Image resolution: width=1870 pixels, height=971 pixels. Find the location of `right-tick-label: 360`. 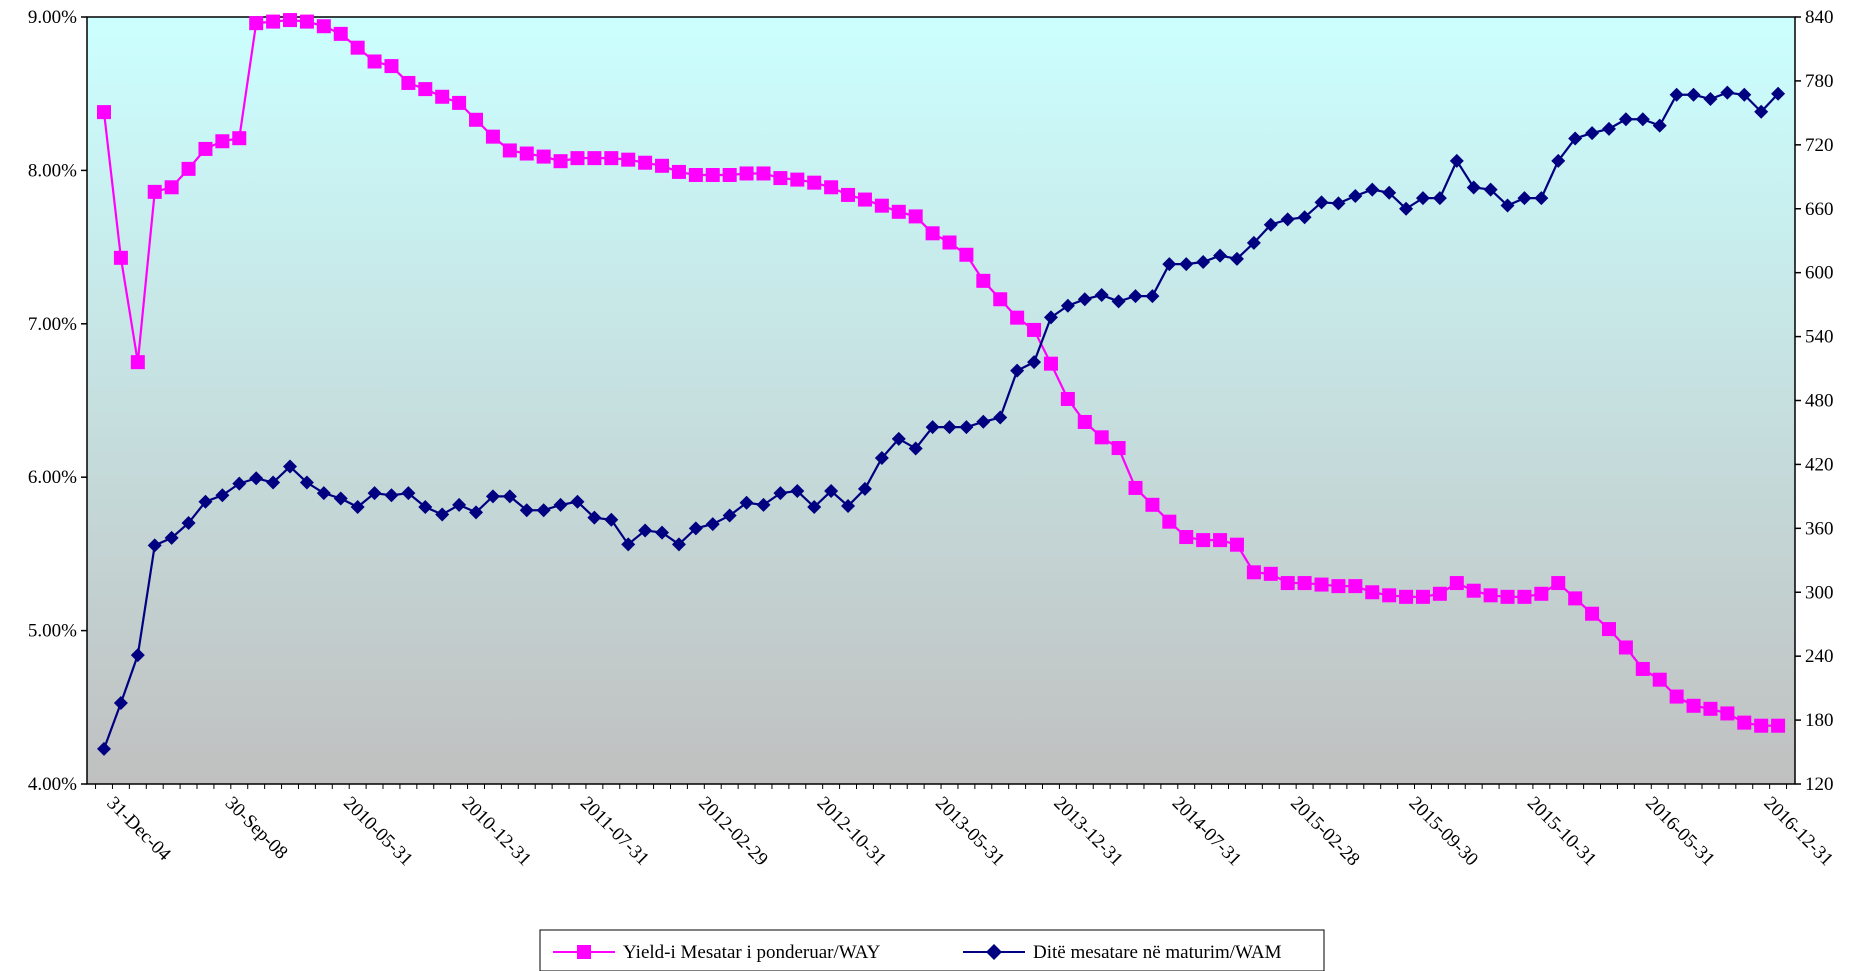

right-tick-label: 360 is located at coordinates (1819, 528).